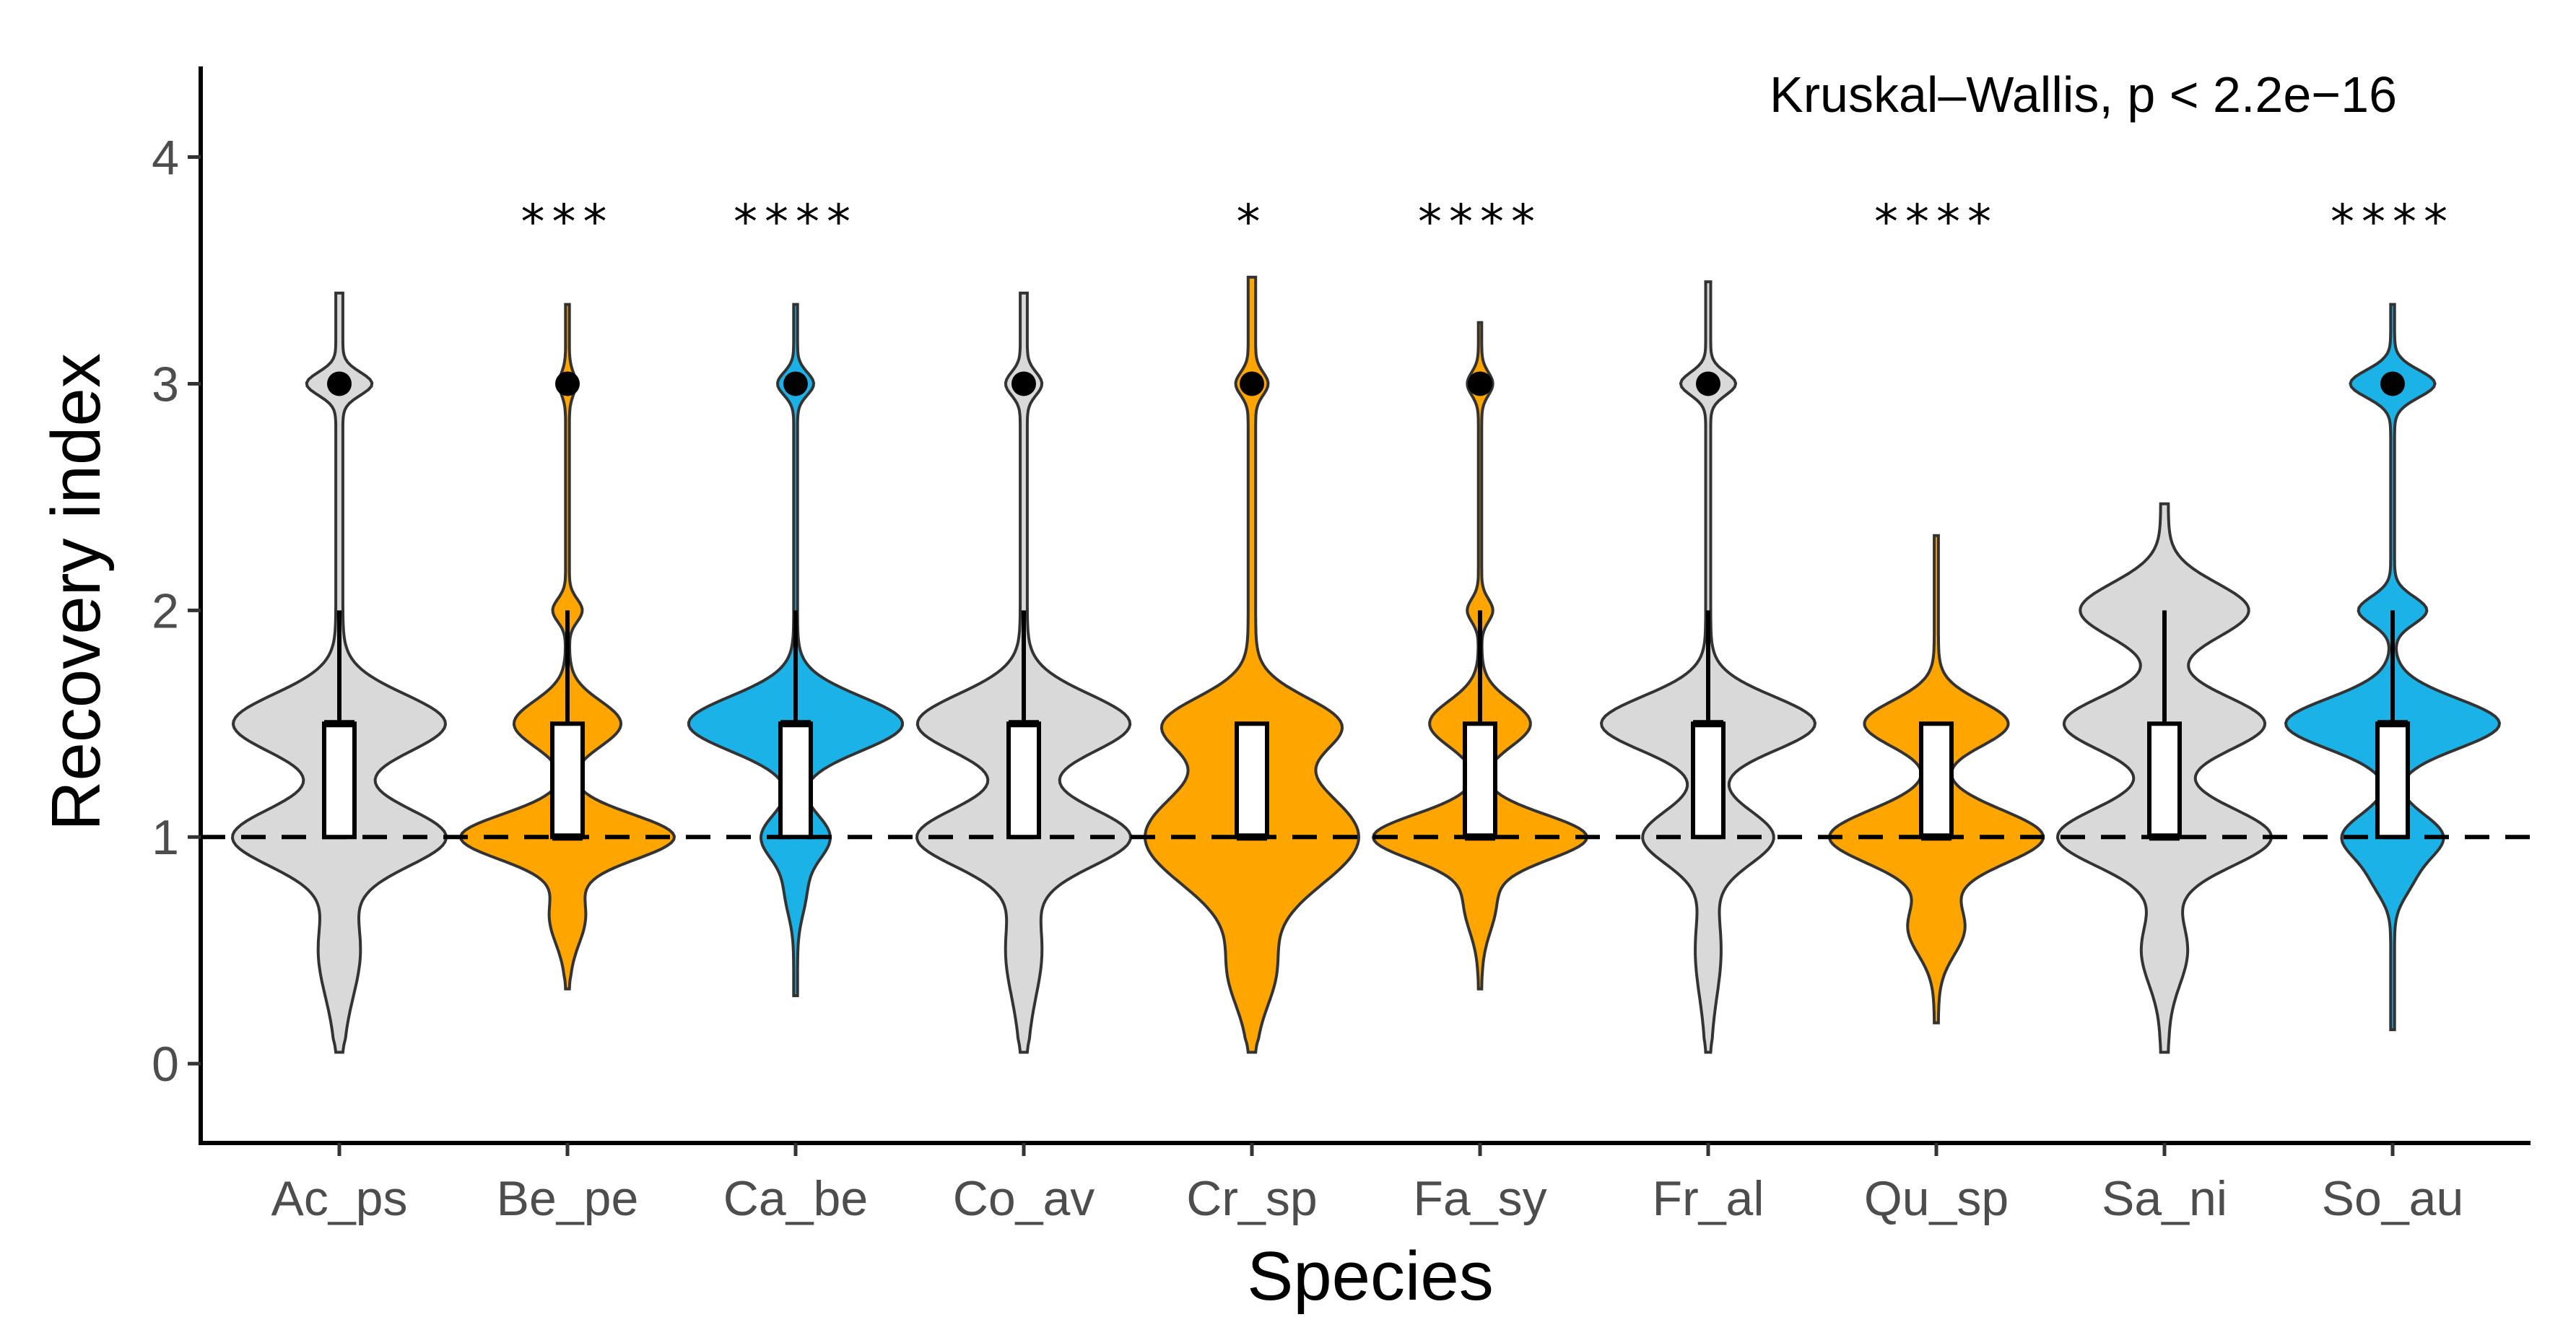  What do you see at coordinates (567, 780) in the screenshot?
I see `box-be-pe` at bounding box center [567, 780].